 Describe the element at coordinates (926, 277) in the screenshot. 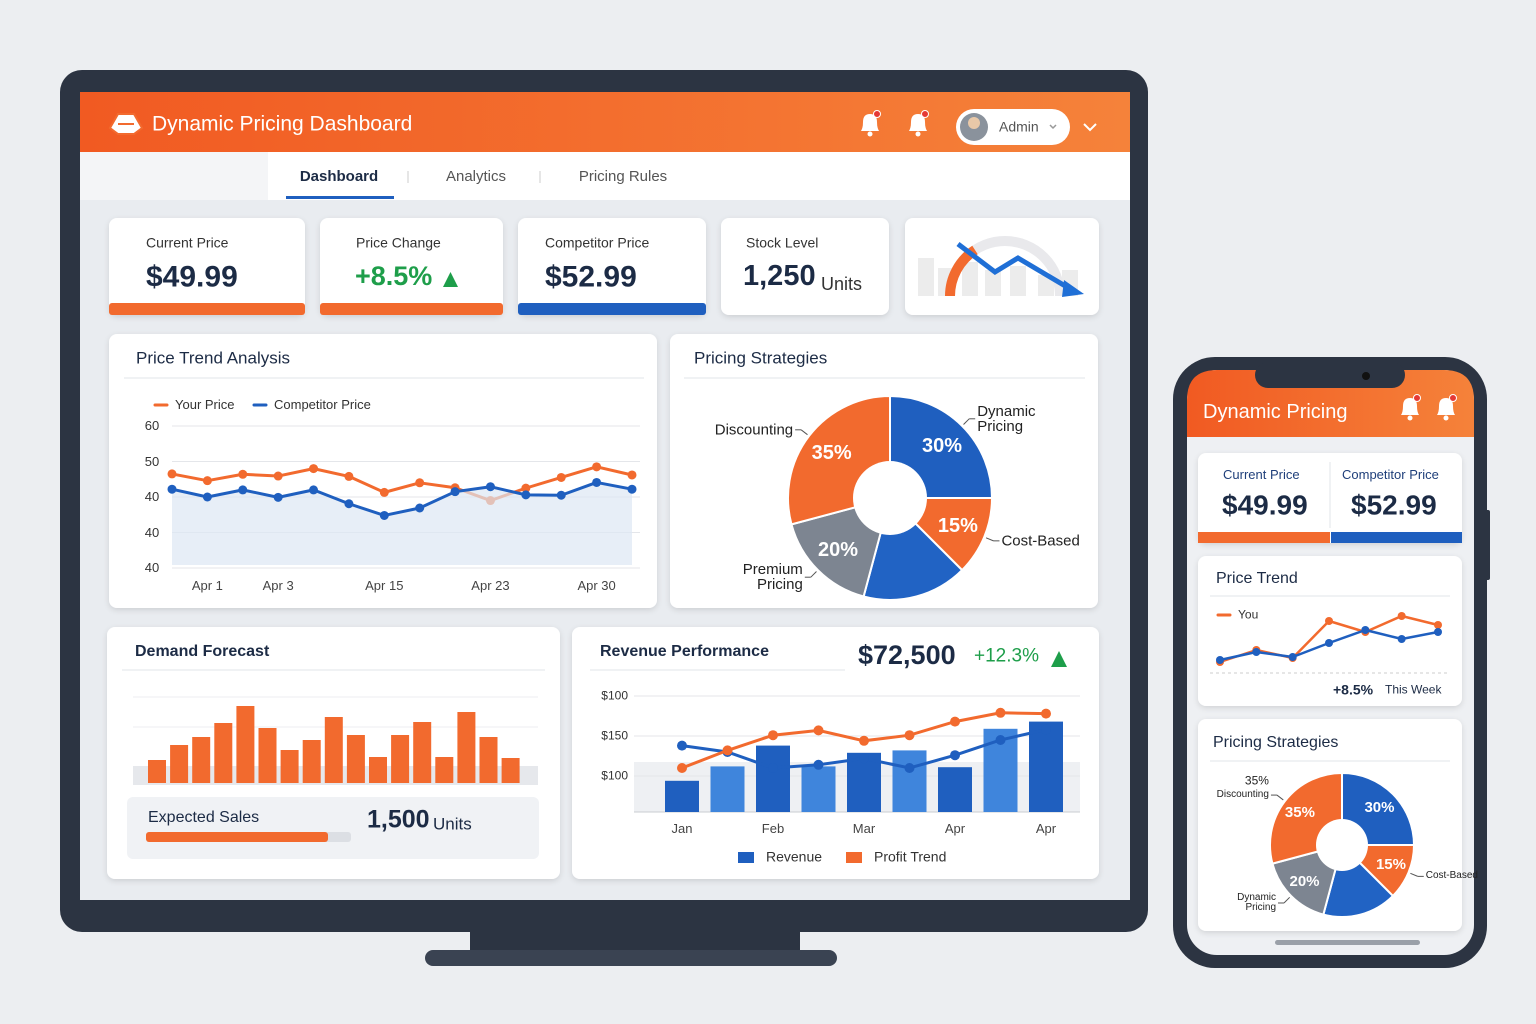

I see `mini-bar-decor` at that location.